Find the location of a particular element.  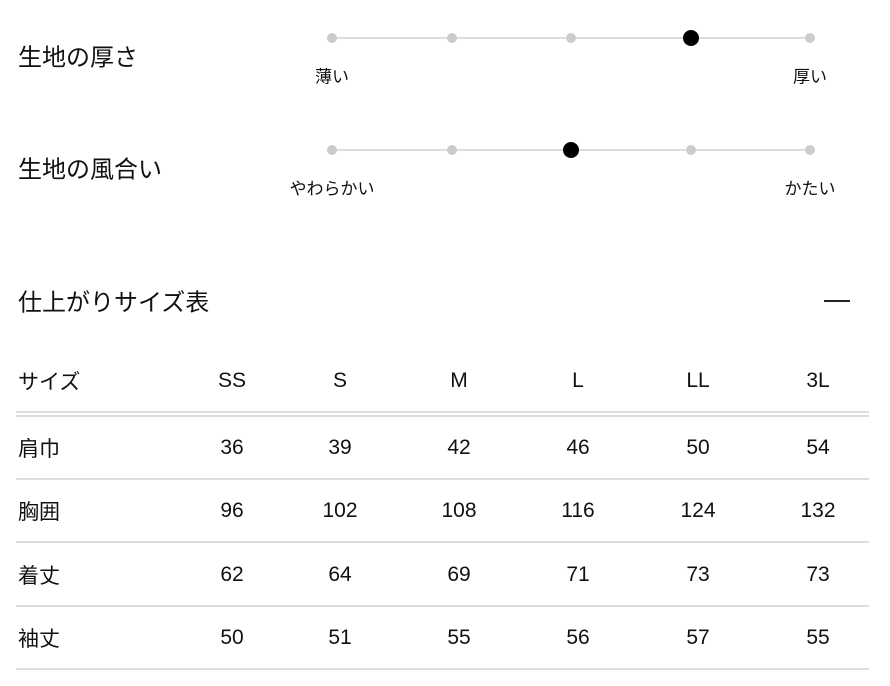

table-cell: 71 is located at coordinates (578, 574).